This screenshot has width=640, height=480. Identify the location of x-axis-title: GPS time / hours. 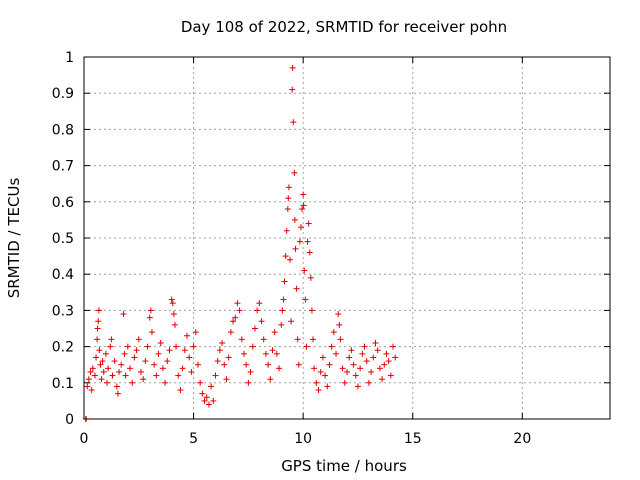
(344, 466).